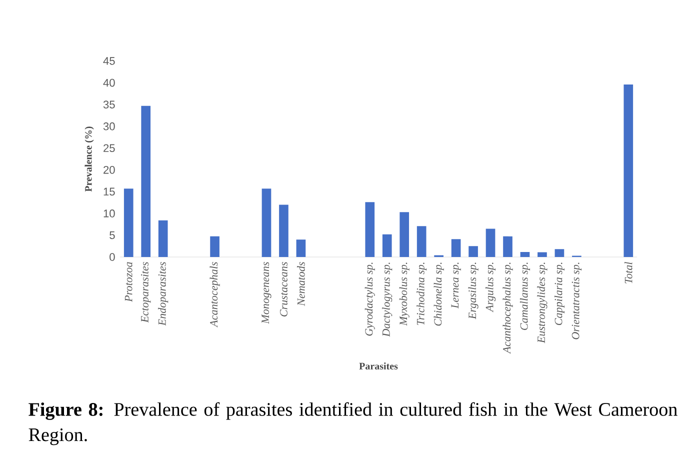  What do you see at coordinates (525, 296) in the screenshot?
I see `x-tick-label: Camallanus sp.` at bounding box center [525, 296].